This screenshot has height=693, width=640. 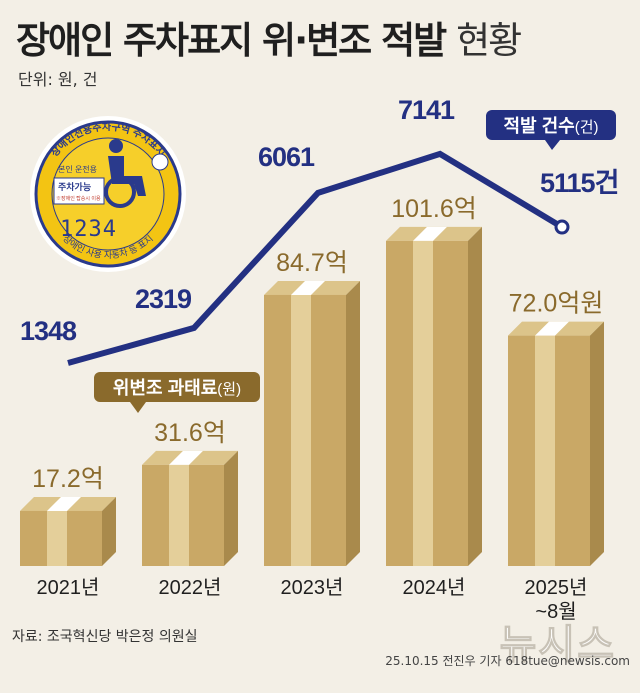 What do you see at coordinates (58, 79) in the screenshot?
I see `unit-label: 단위: 원, 건` at bounding box center [58, 79].